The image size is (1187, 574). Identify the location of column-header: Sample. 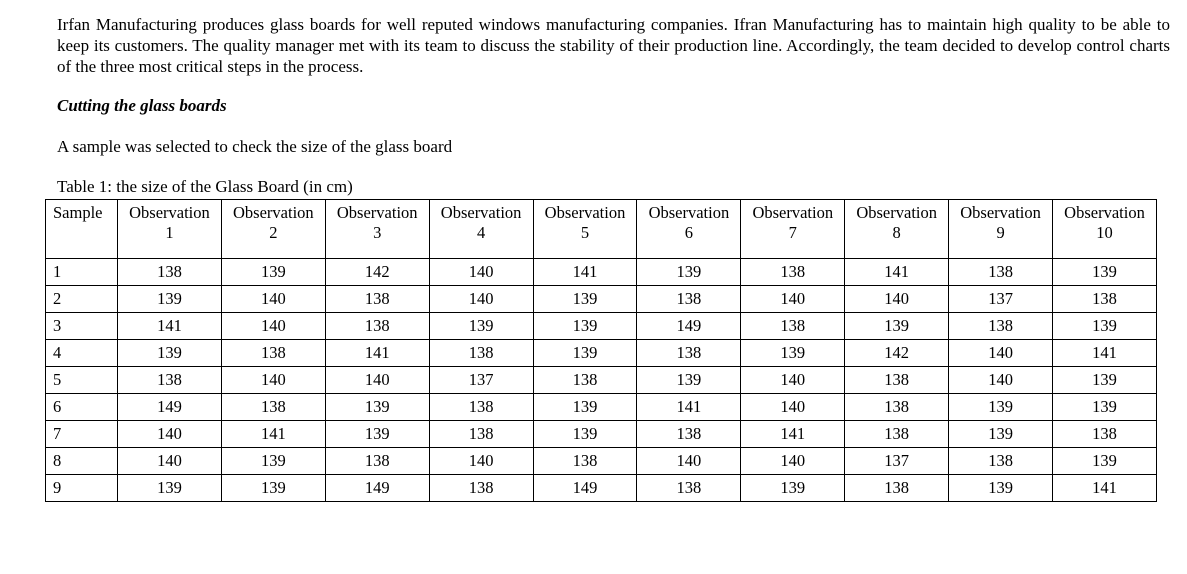
(81, 229).